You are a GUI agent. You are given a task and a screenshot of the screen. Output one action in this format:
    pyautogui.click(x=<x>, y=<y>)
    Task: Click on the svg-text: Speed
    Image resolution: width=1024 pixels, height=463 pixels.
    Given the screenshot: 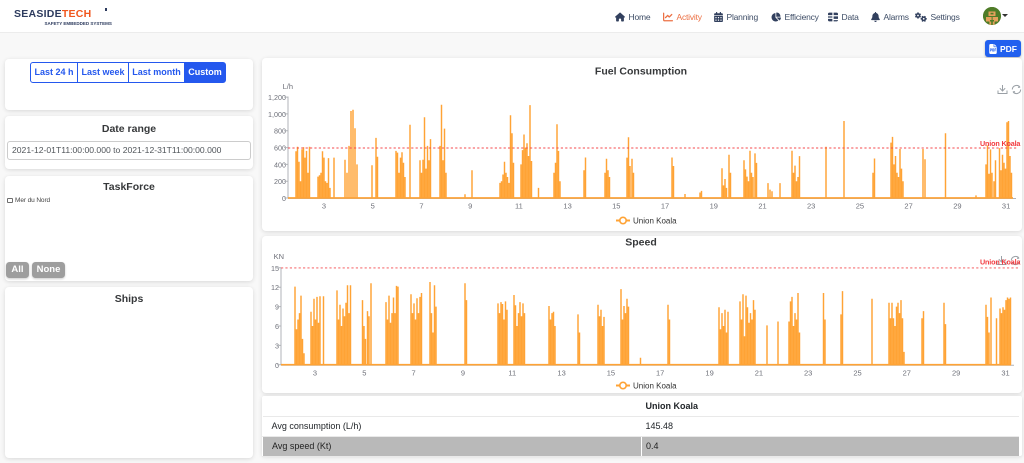 What is the action you would take?
    pyautogui.click(x=641, y=243)
    